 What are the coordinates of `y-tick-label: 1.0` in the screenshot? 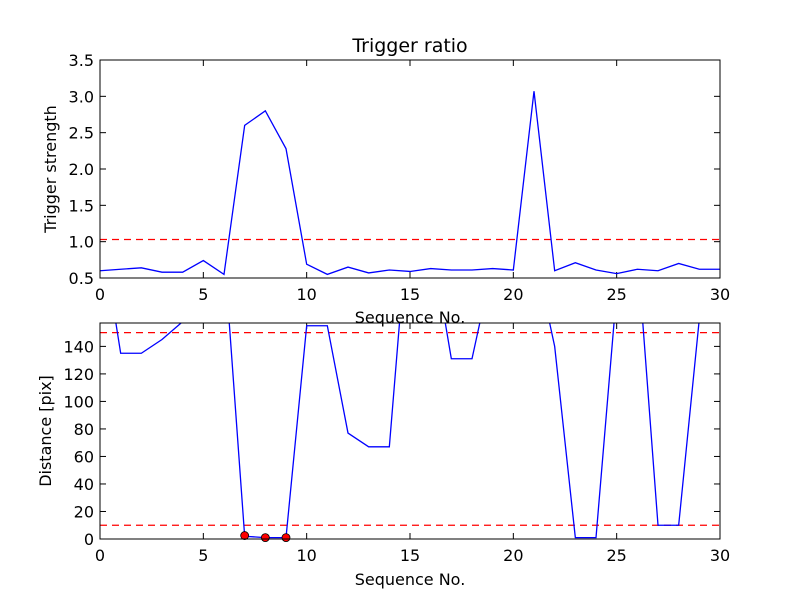 It's located at (81, 242).